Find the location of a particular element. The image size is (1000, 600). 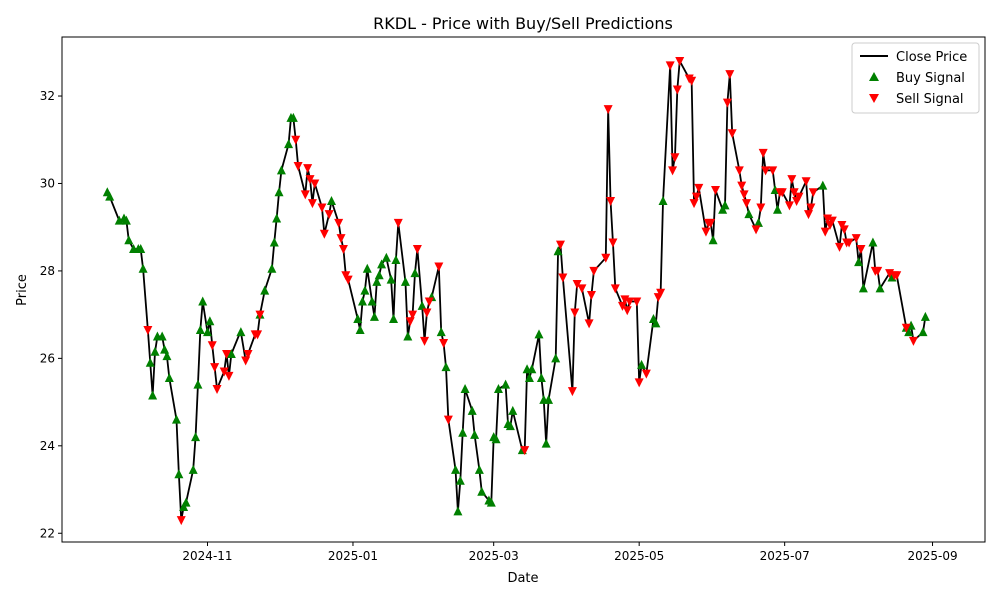

y-tick-label: 30 is located at coordinates (47, 183).